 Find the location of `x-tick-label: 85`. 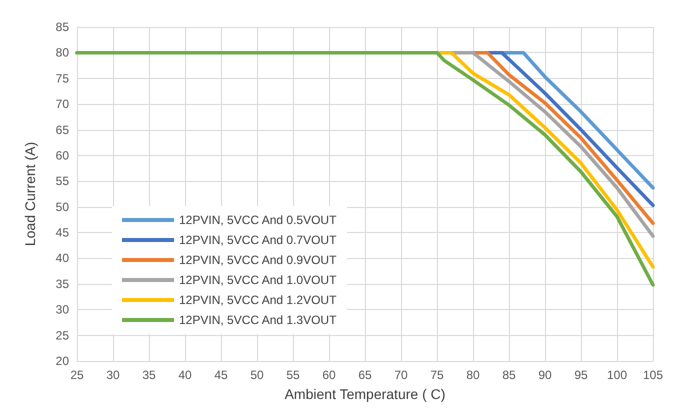

x-tick-label: 85 is located at coordinates (509, 375).